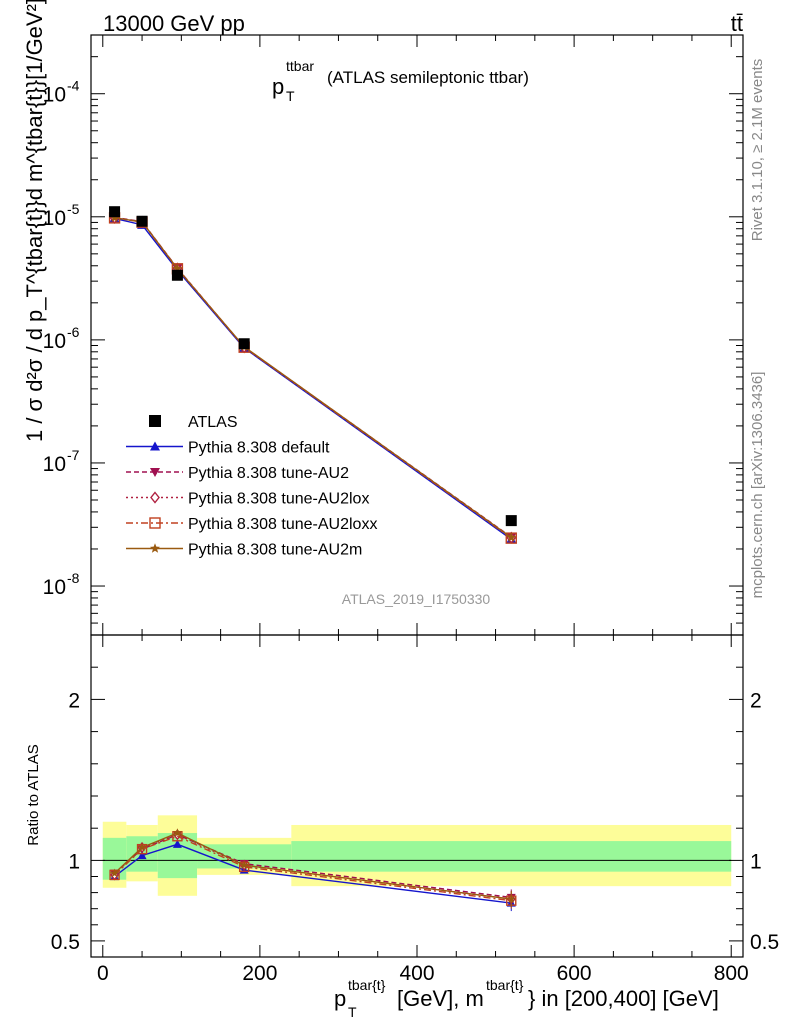 The width and height of the screenshot is (786, 1024). Describe the element at coordinates (65, 942) in the screenshot. I see `ratio-y-tick-label: 0.5` at that location.